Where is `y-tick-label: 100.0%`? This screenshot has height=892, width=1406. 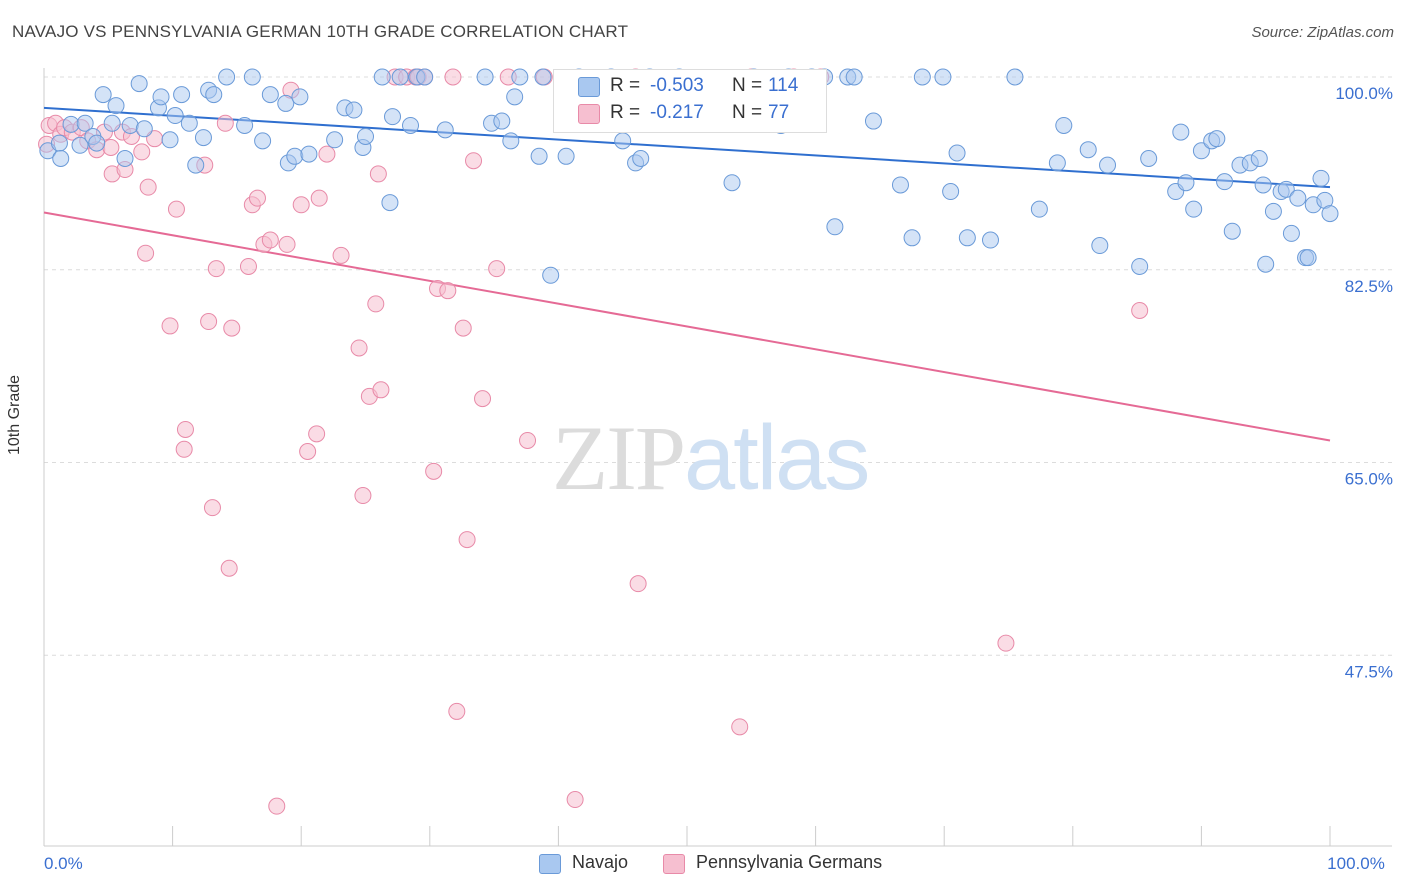 y-tick-label: 100.0% is located at coordinates (1364, 93).